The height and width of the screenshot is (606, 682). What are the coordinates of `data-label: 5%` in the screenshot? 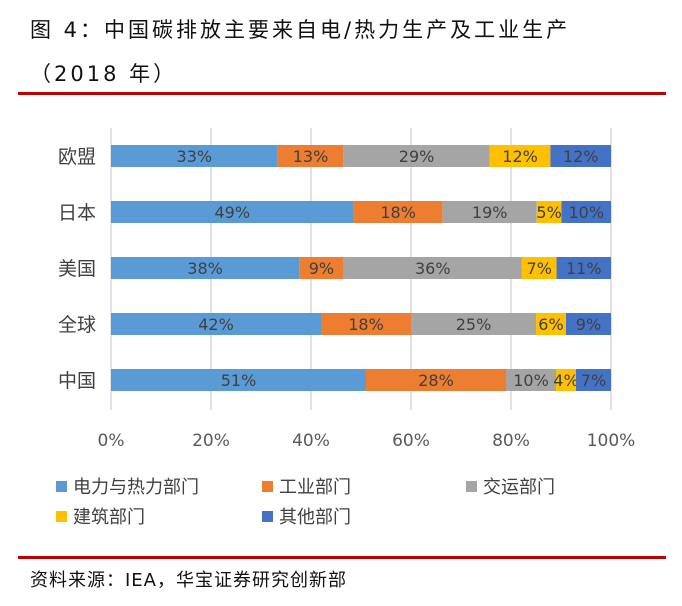 It's located at (548, 212).